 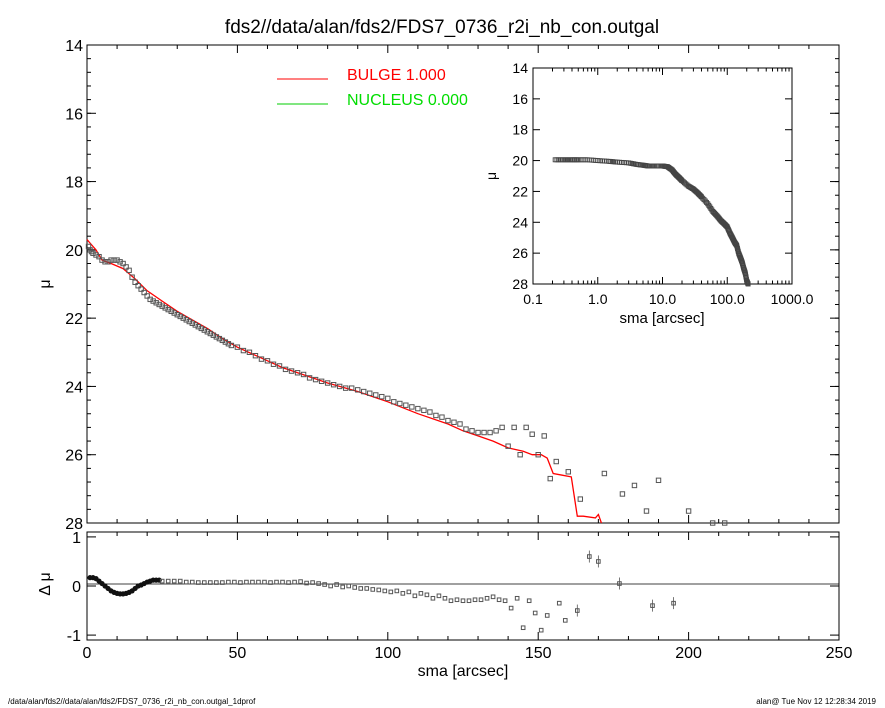 I want to click on x-tick-label: 150, so click(x=538, y=653).